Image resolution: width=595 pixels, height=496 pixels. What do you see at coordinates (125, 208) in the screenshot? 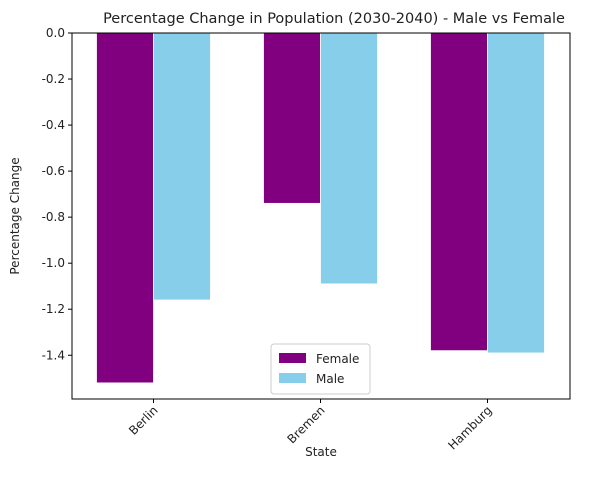
I see `bar-female-berlin` at bounding box center [125, 208].